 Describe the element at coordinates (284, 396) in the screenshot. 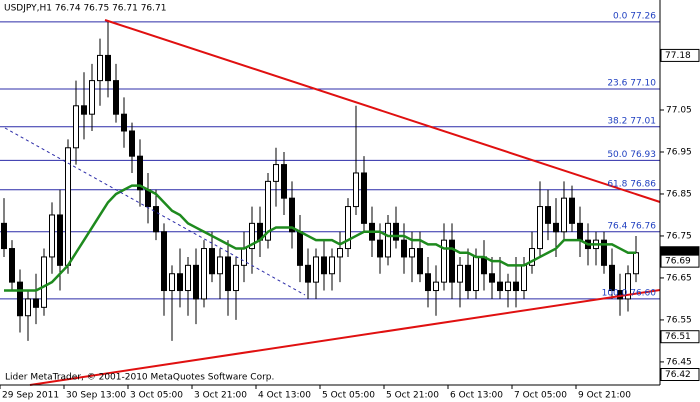

I see `x-tick-label: 4 Oct 13:00` at that location.